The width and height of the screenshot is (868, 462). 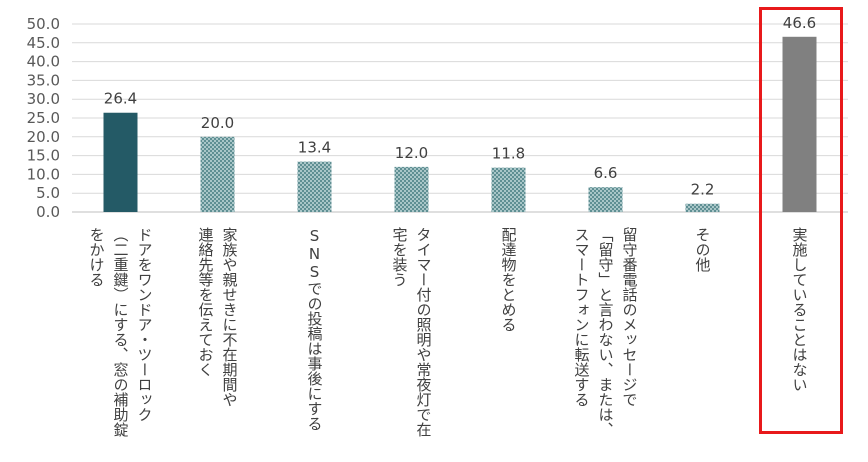 What do you see at coordinates (702, 249) in the screenshot?
I see `category-label: その他` at bounding box center [702, 249].